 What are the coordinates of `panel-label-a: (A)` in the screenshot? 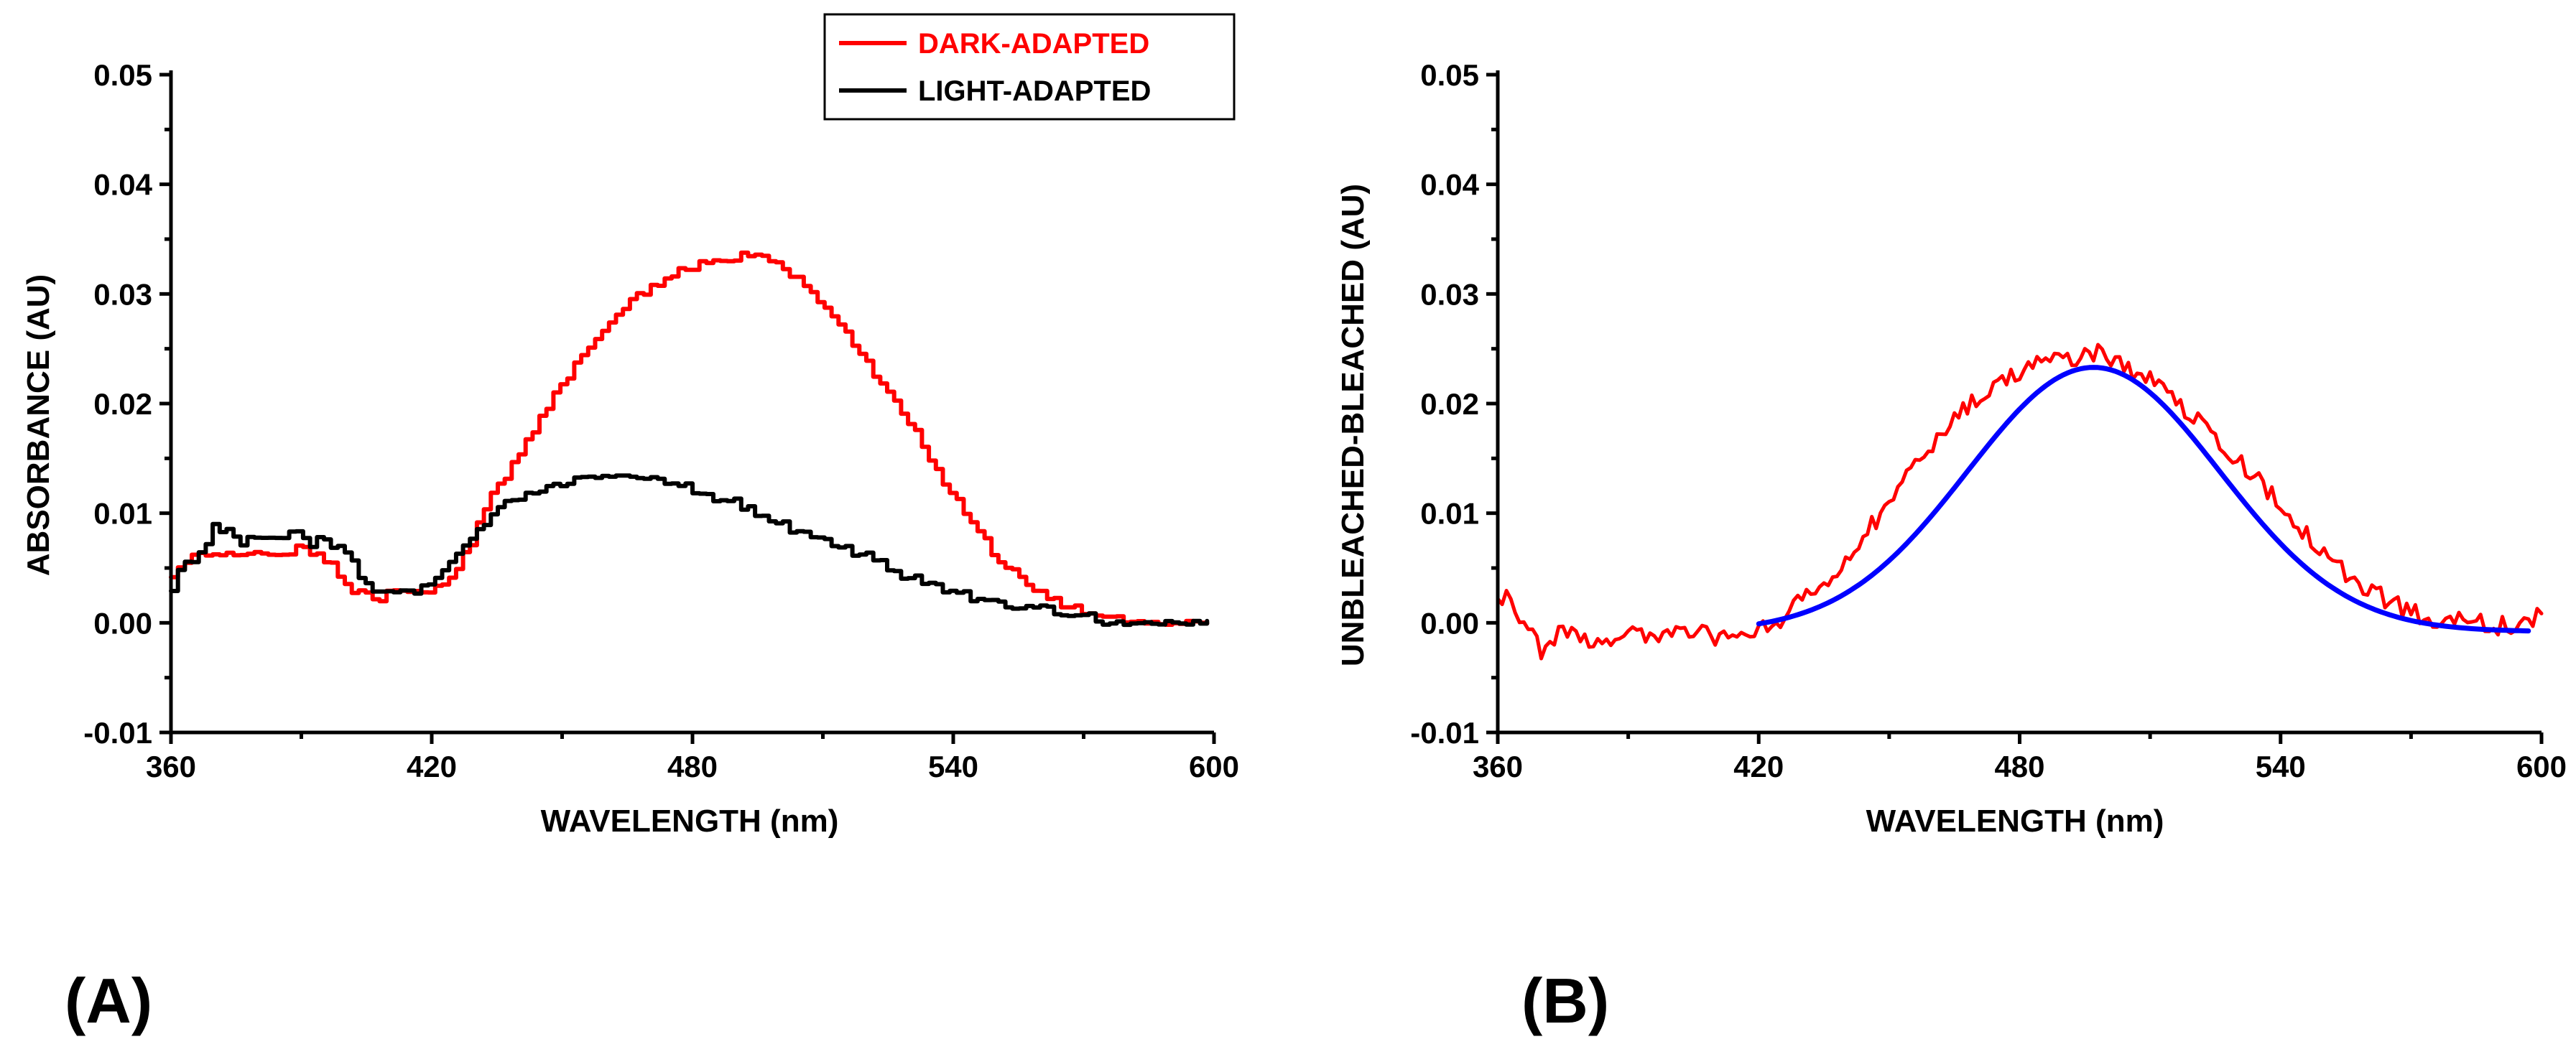 It's located at (108, 1001).